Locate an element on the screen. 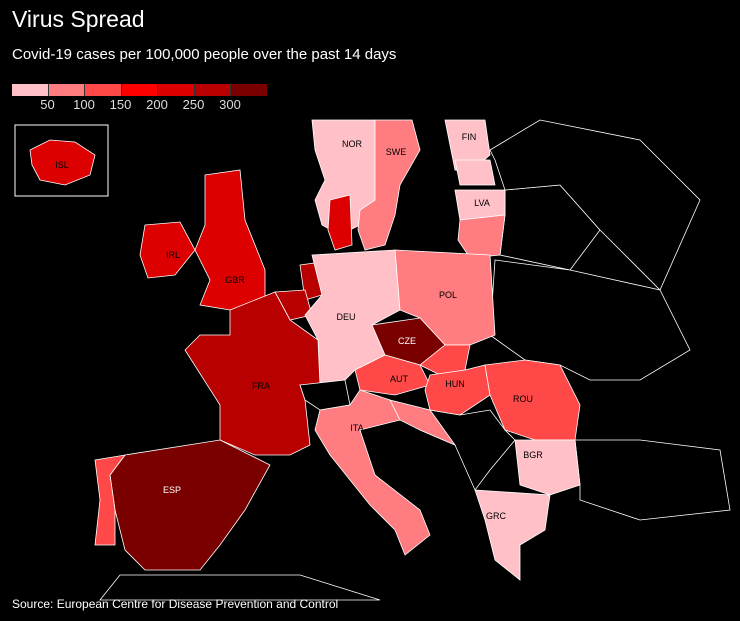 This screenshot has width=740, height=621. country-isl is located at coordinates (62, 162).